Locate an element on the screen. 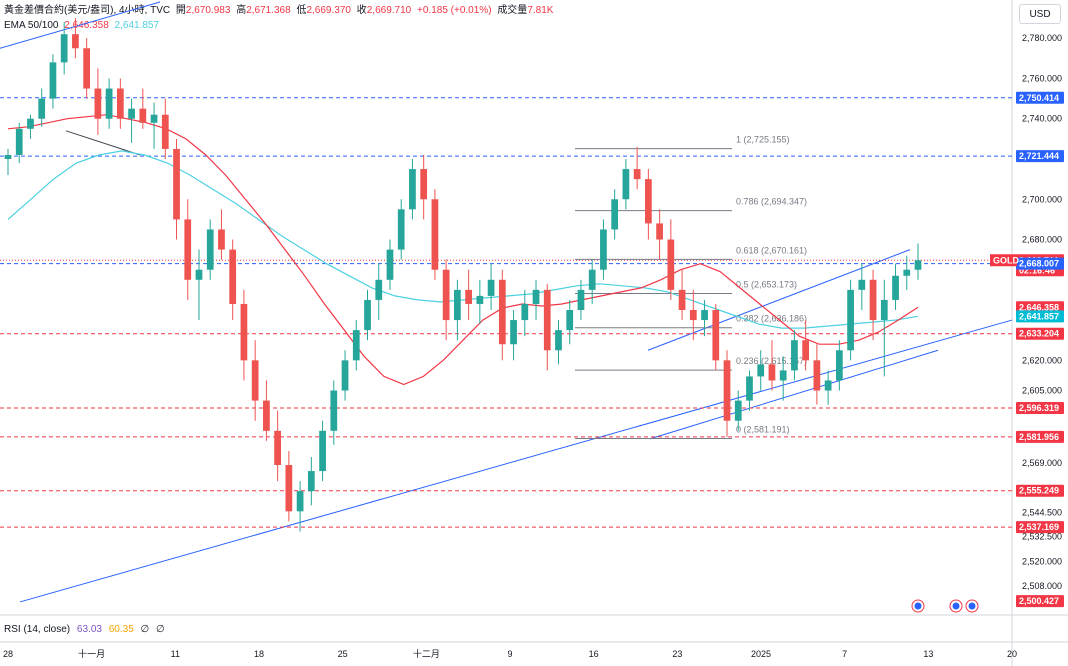 This screenshot has height=666, width=1068. price-tag-label: 2,646.358 is located at coordinates (1039, 307).